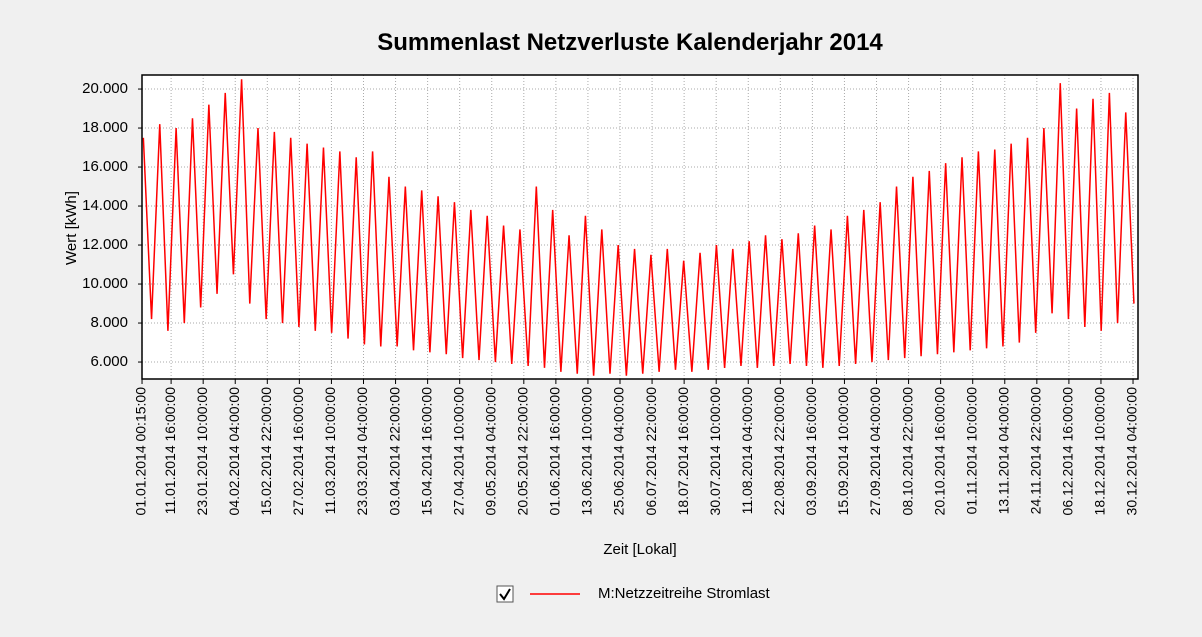 This screenshot has height=637, width=1202. What do you see at coordinates (170, 451) in the screenshot?
I see `x-tick-label: 11.01.2014 16:00:00` at bounding box center [170, 451].